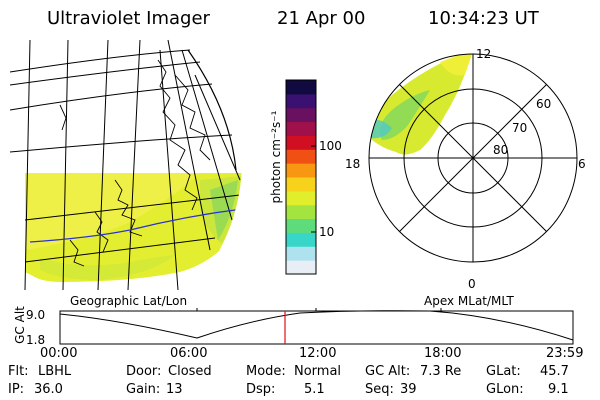  Describe the element at coordinates (582, 164) in the screenshot. I see `mlt-label-dawn: 6` at that location.